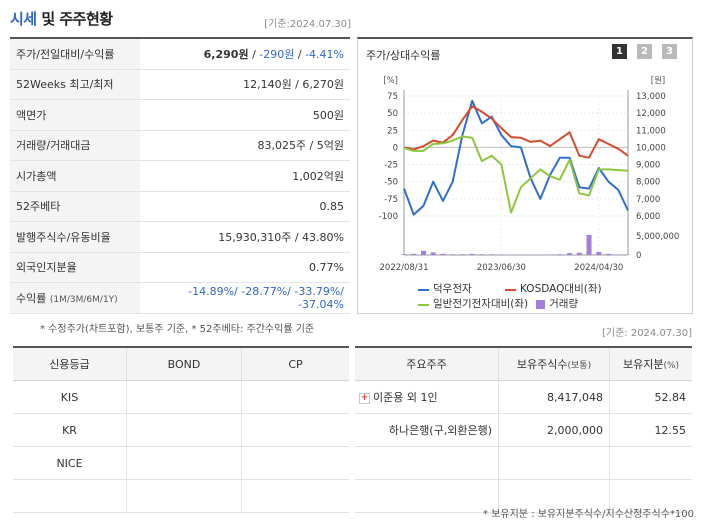 This screenshot has height=525, width=702. What do you see at coordinates (405, 397) in the screenshot?
I see `holder-name: 이준용 외 1인` at bounding box center [405, 397].